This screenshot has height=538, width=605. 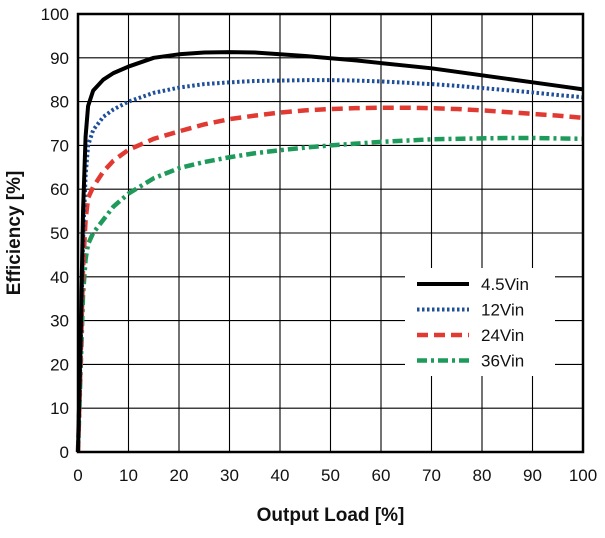 I want to click on legend-label: 36Vin, so click(x=502, y=361).